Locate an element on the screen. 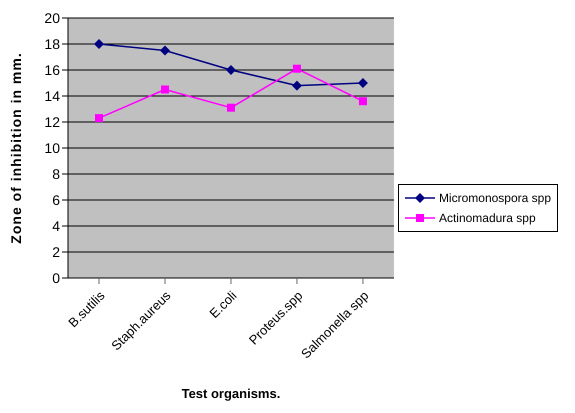  legend-label: Actinomadura spp is located at coordinates (487, 218).